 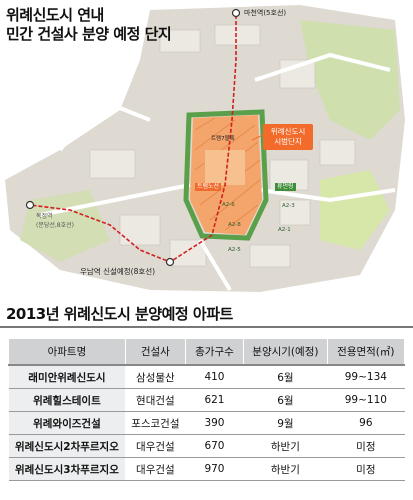 I want to click on cell-total-units: 410, so click(x=214, y=377).